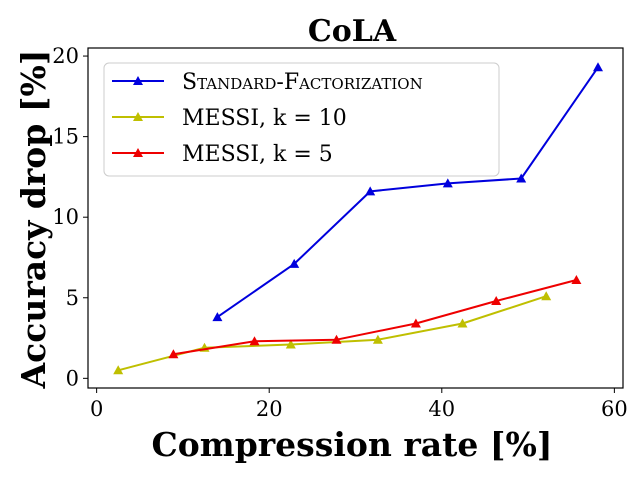 The image size is (640, 480). What do you see at coordinates (269, 409) in the screenshot?
I see `x-tick-label: 20` at bounding box center [269, 409].